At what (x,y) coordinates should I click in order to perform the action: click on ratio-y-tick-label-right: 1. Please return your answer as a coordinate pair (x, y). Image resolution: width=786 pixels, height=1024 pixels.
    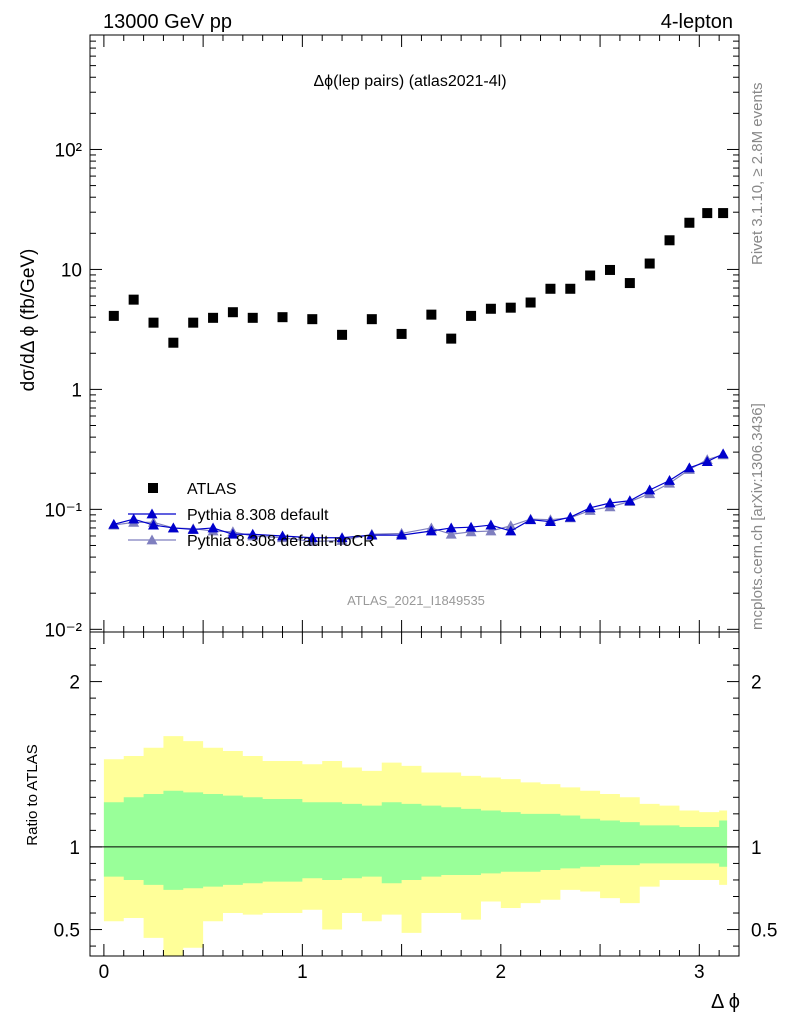
    Looking at the image, I should click on (756, 848).